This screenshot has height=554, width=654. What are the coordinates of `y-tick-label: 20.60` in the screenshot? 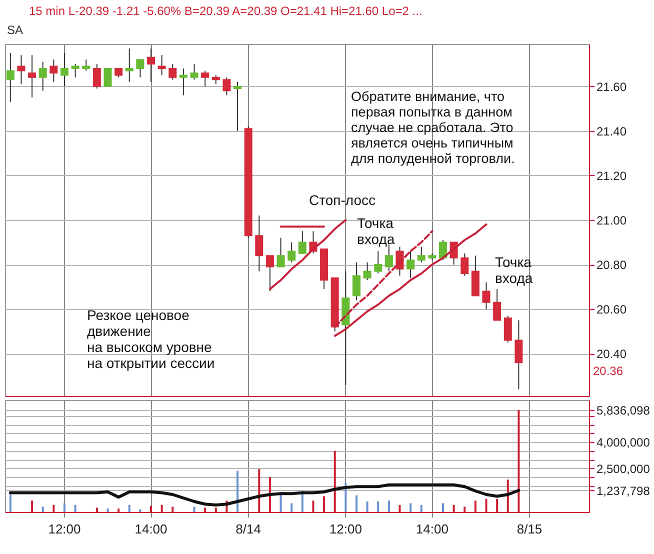 It's located at (611, 309).